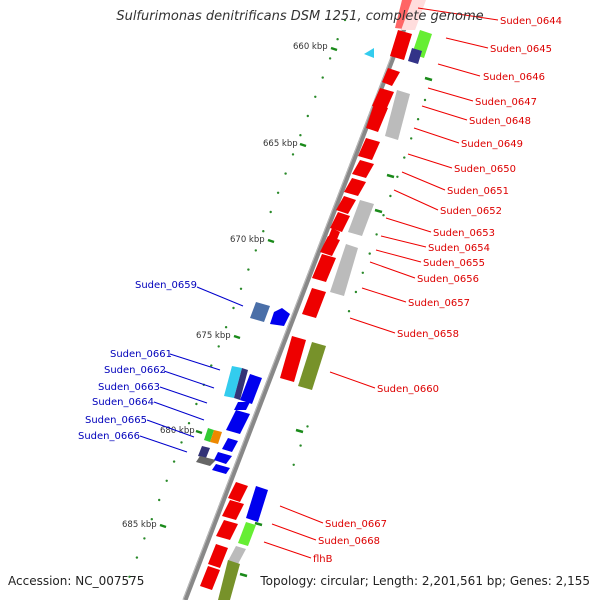  Describe the element at coordinates (478, 191) in the screenshot. I see `label-suden-0651: Suden_0651` at that location.